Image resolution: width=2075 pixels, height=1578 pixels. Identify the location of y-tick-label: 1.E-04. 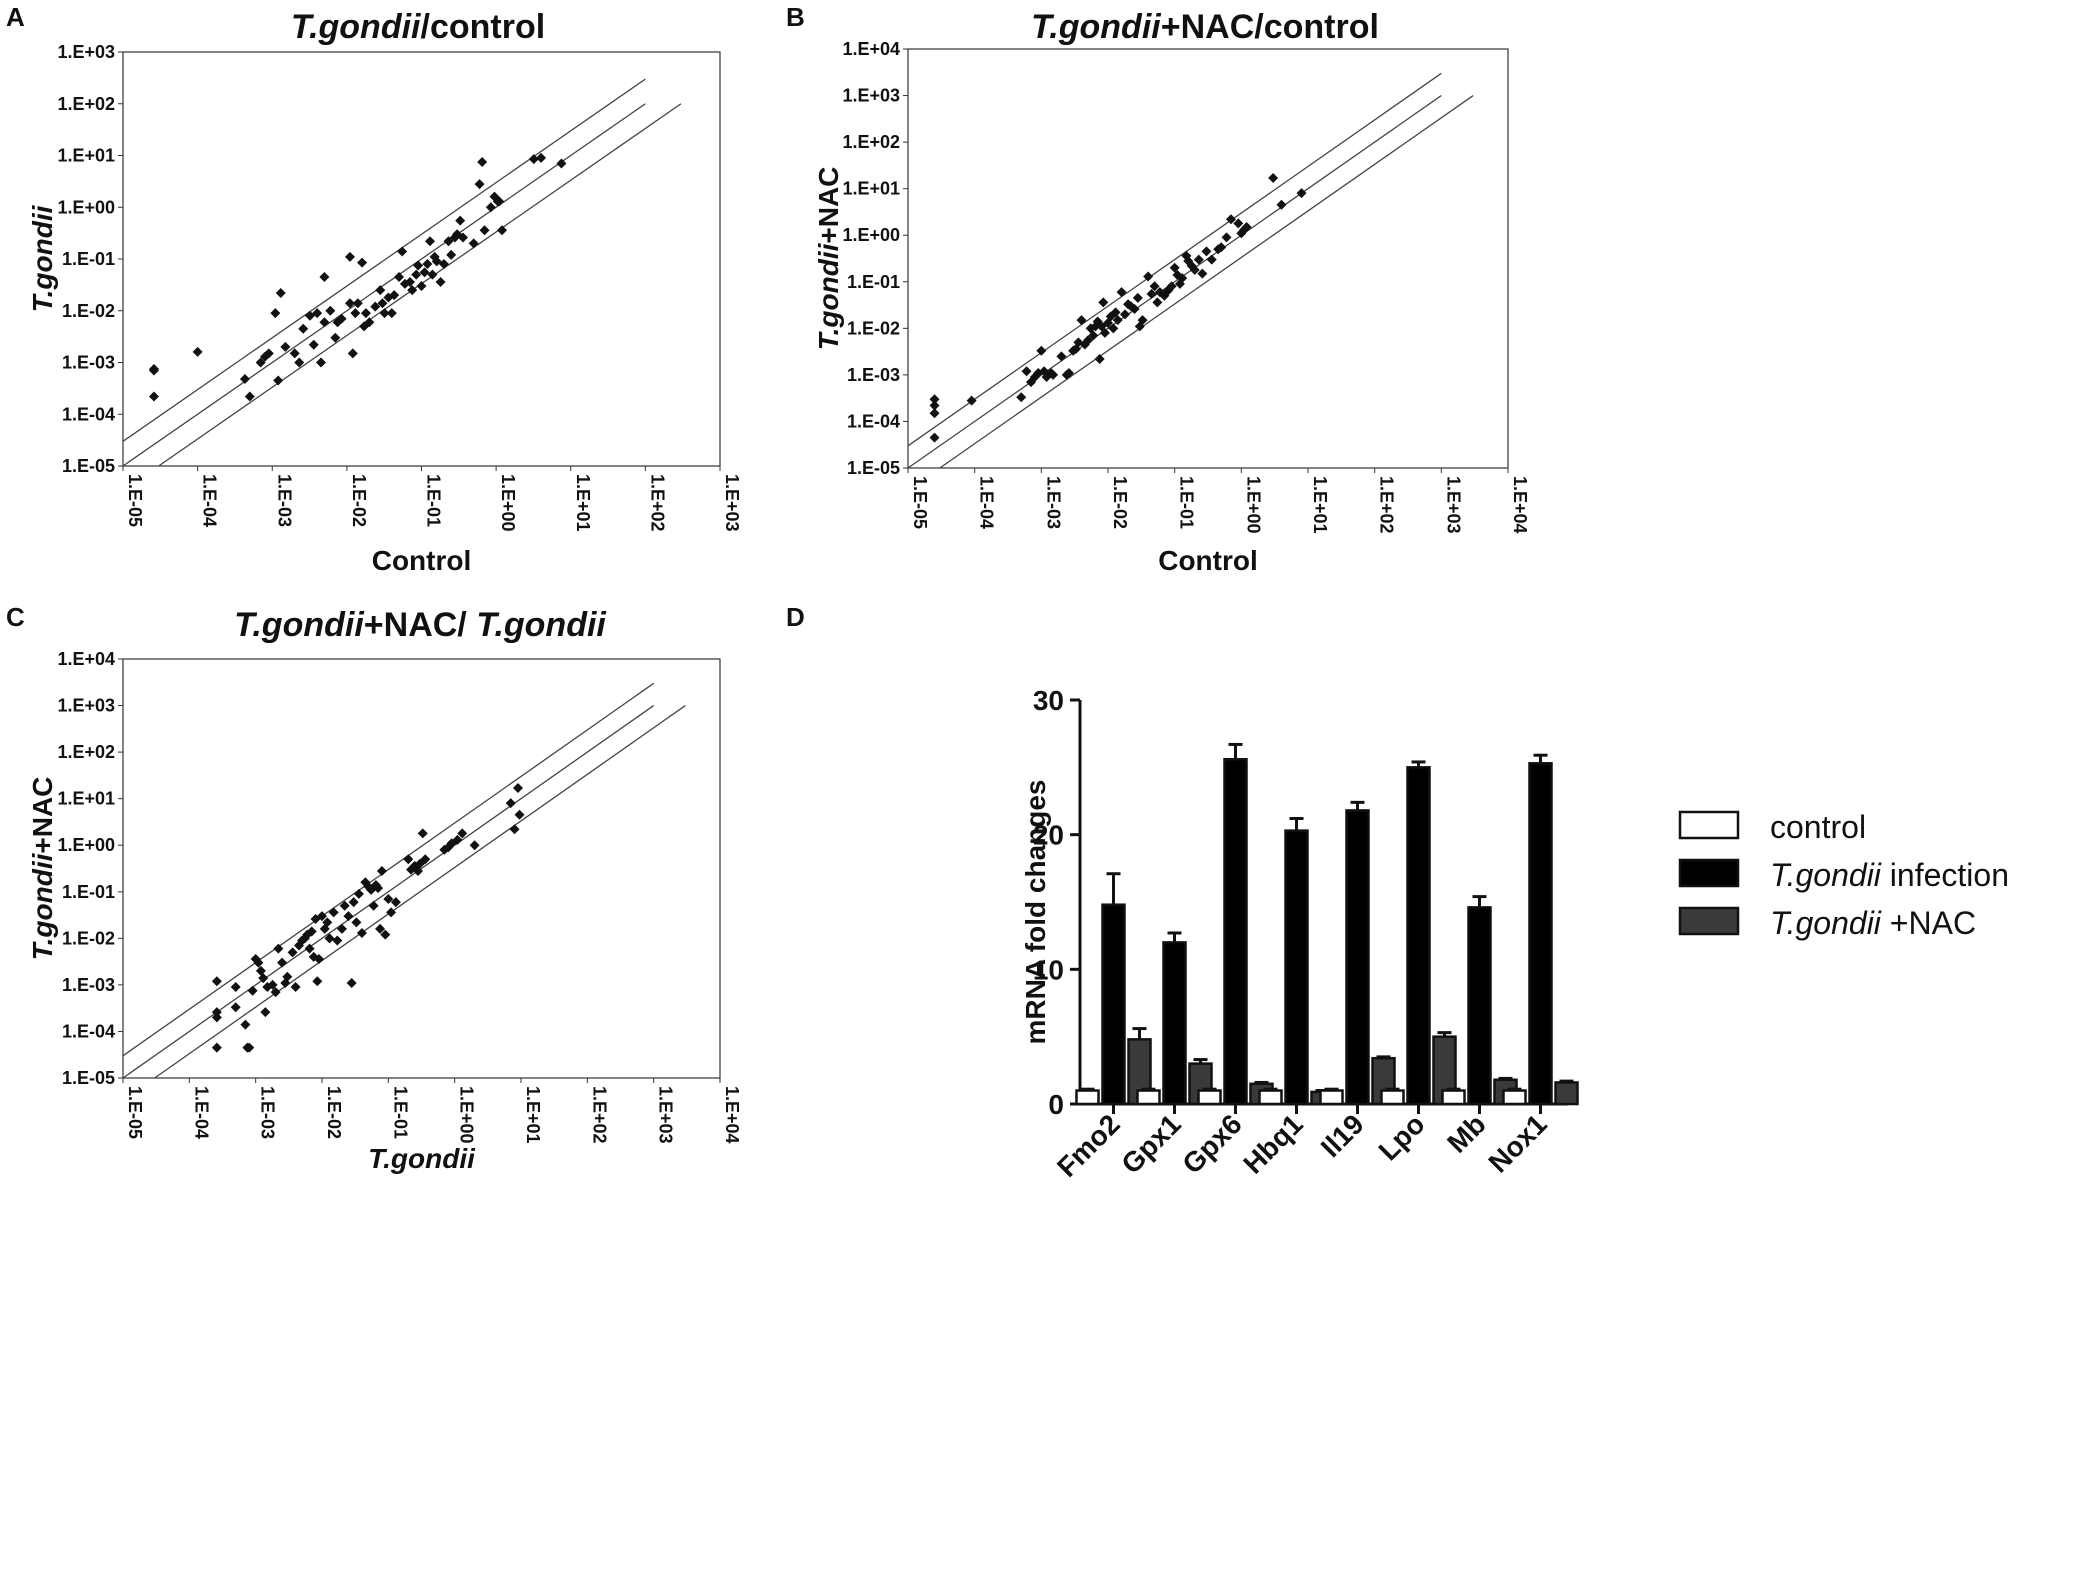
(873, 421).